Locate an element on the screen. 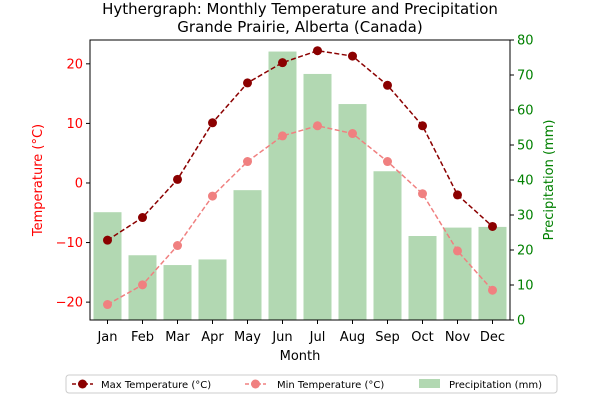 The height and width of the screenshot is (404, 600). right-tick-label: 60 is located at coordinates (525, 111).